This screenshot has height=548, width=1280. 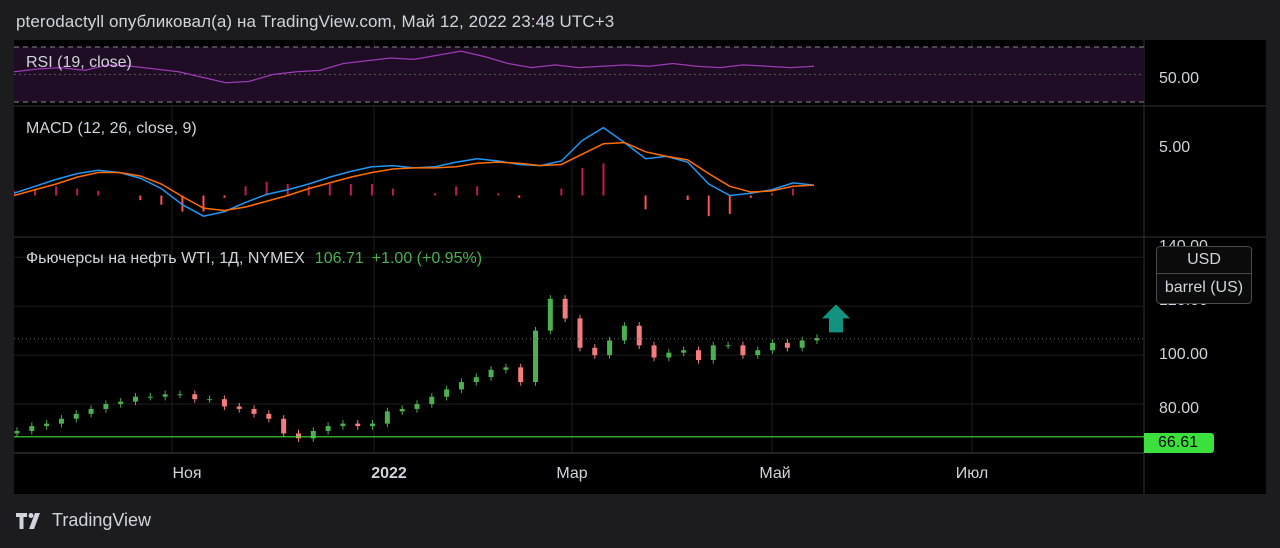 I want to click on unit-measure: barrel (US), so click(x=1204, y=287).